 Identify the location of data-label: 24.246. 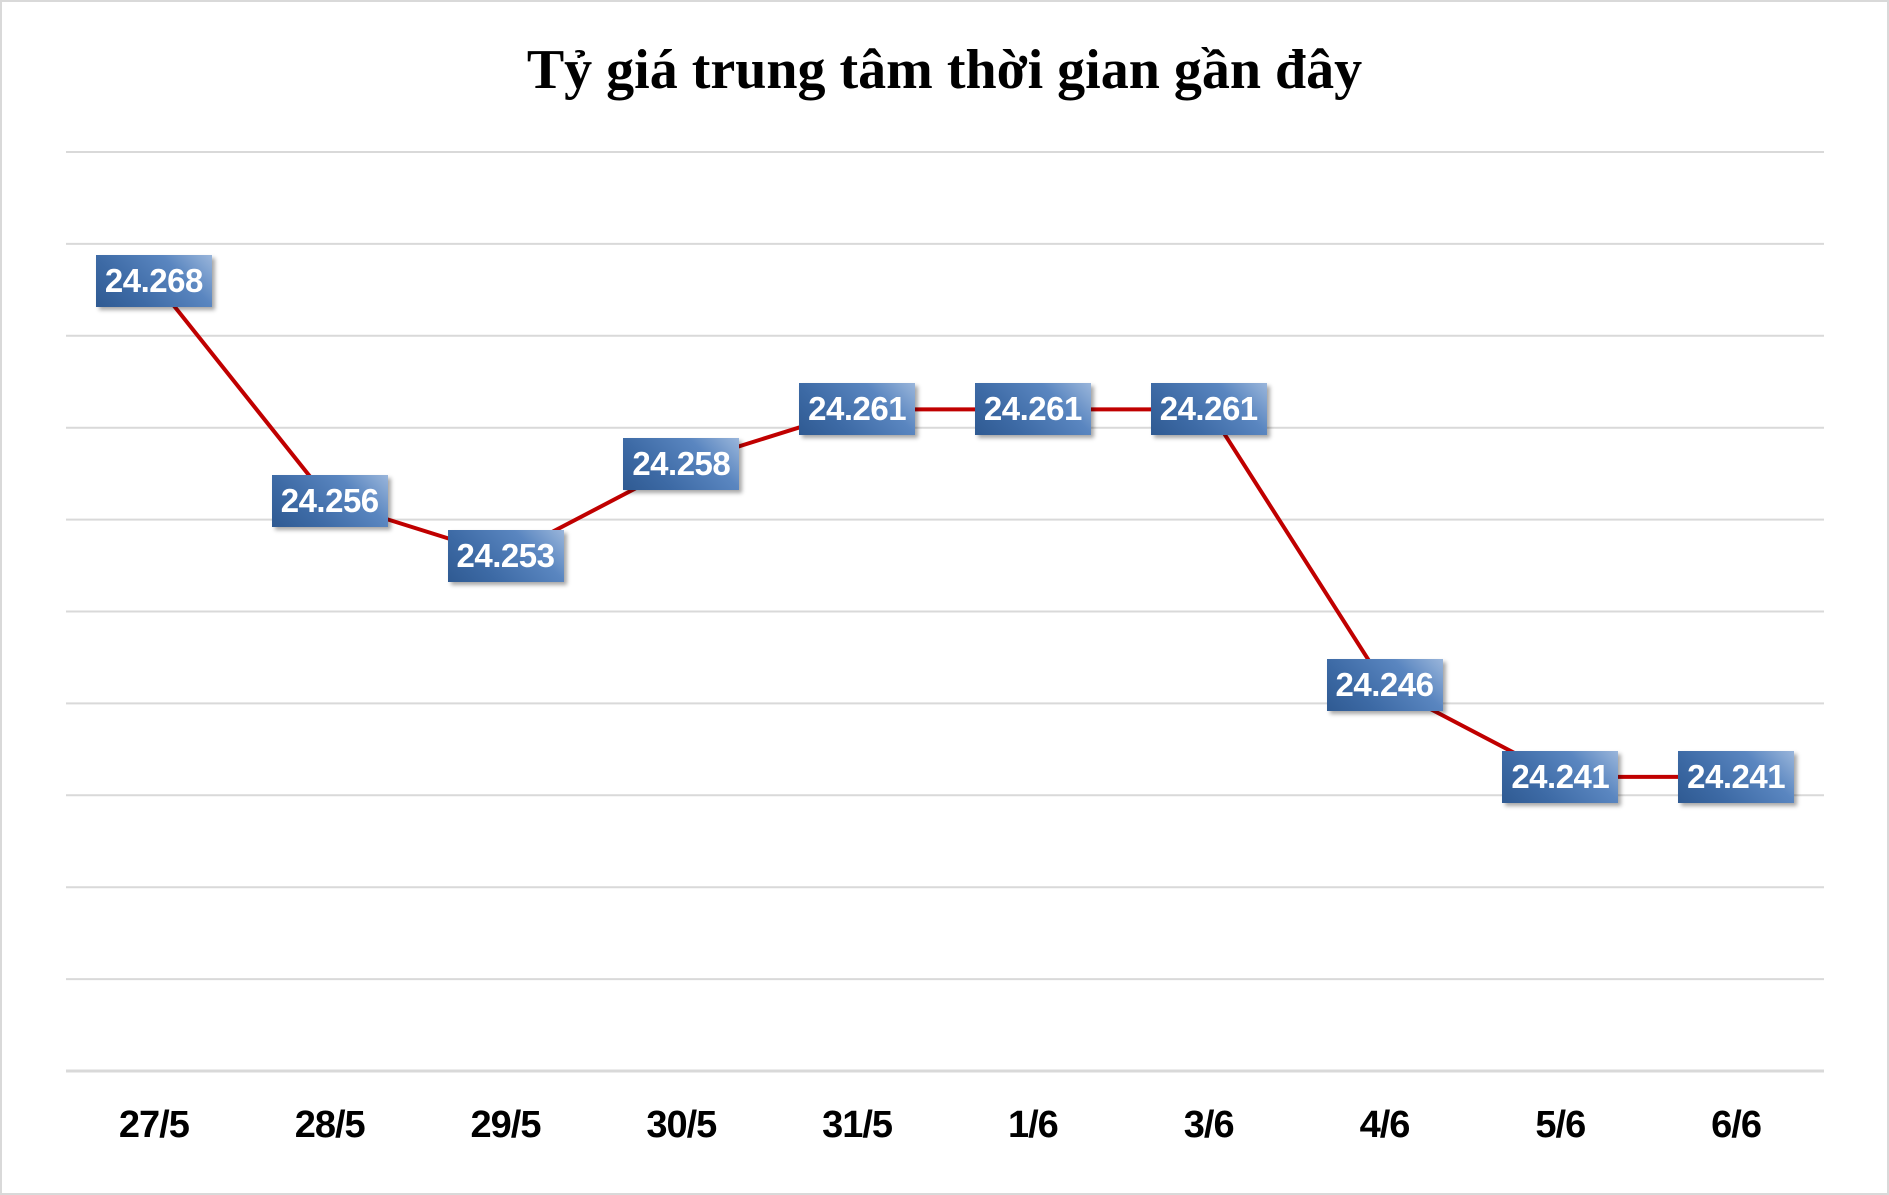
(1384, 685).